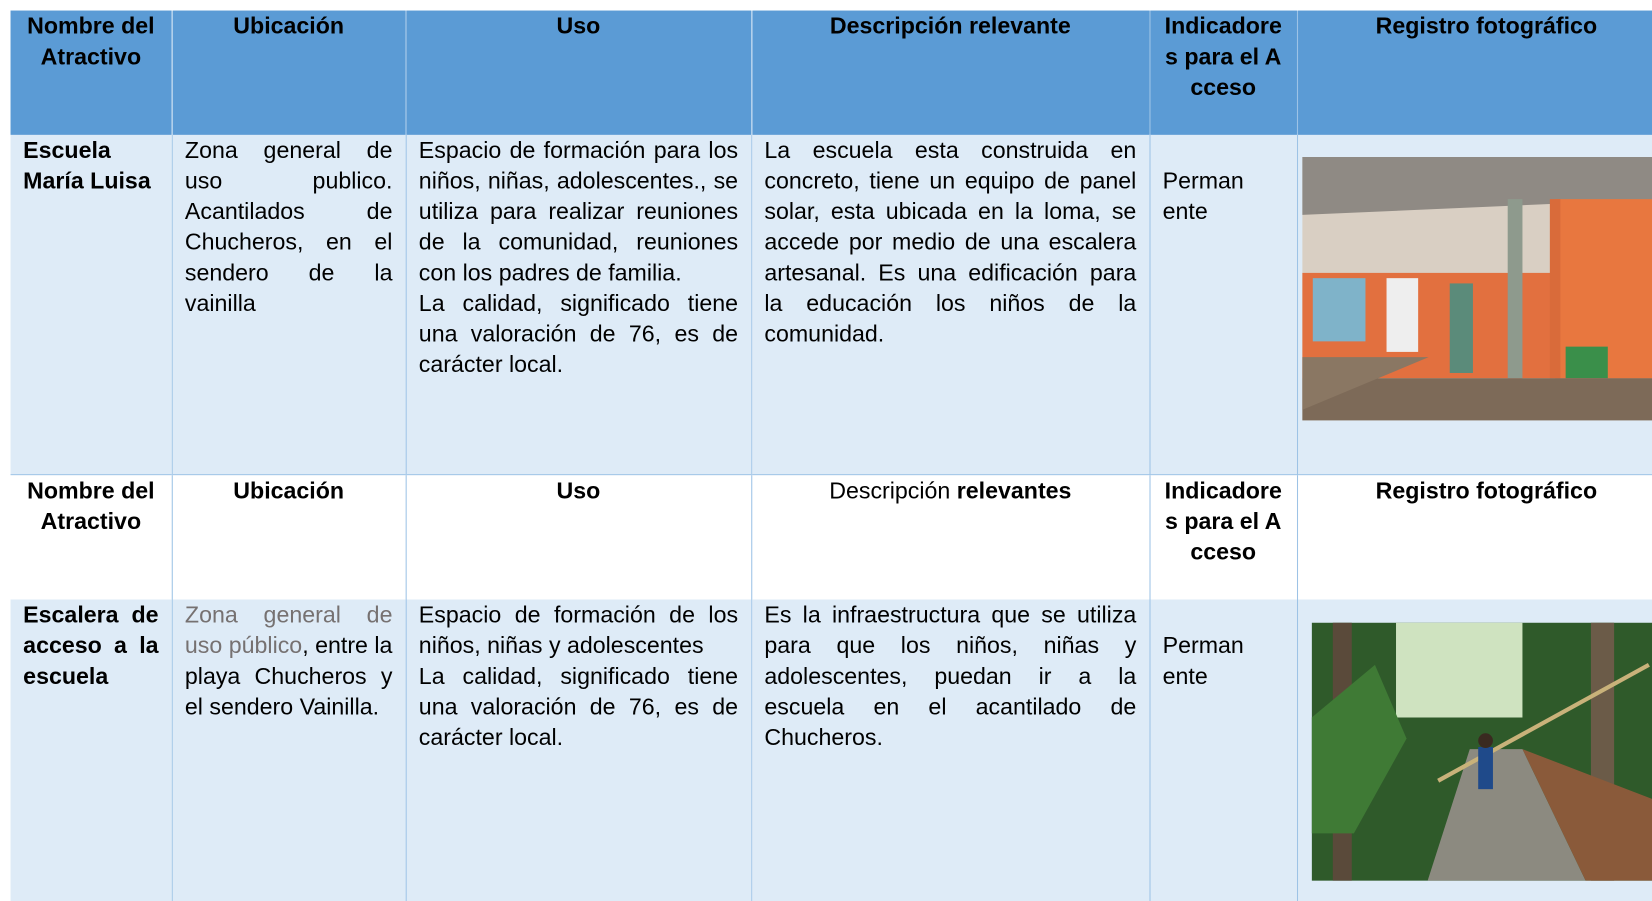 This screenshot has width=1652, height=901. Describe the element at coordinates (1476, 288) in the screenshot. I see `school-photo` at that location.